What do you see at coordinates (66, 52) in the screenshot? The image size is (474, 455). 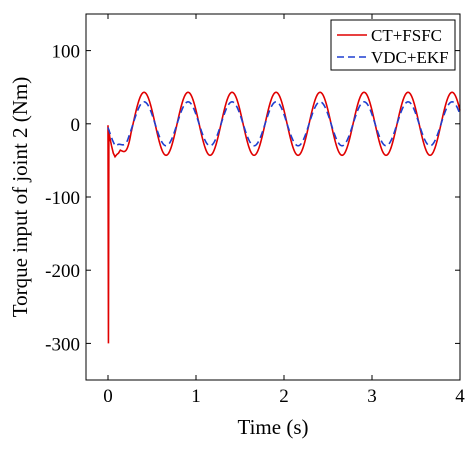 I see `y-tick-label: 100` at bounding box center [66, 52].